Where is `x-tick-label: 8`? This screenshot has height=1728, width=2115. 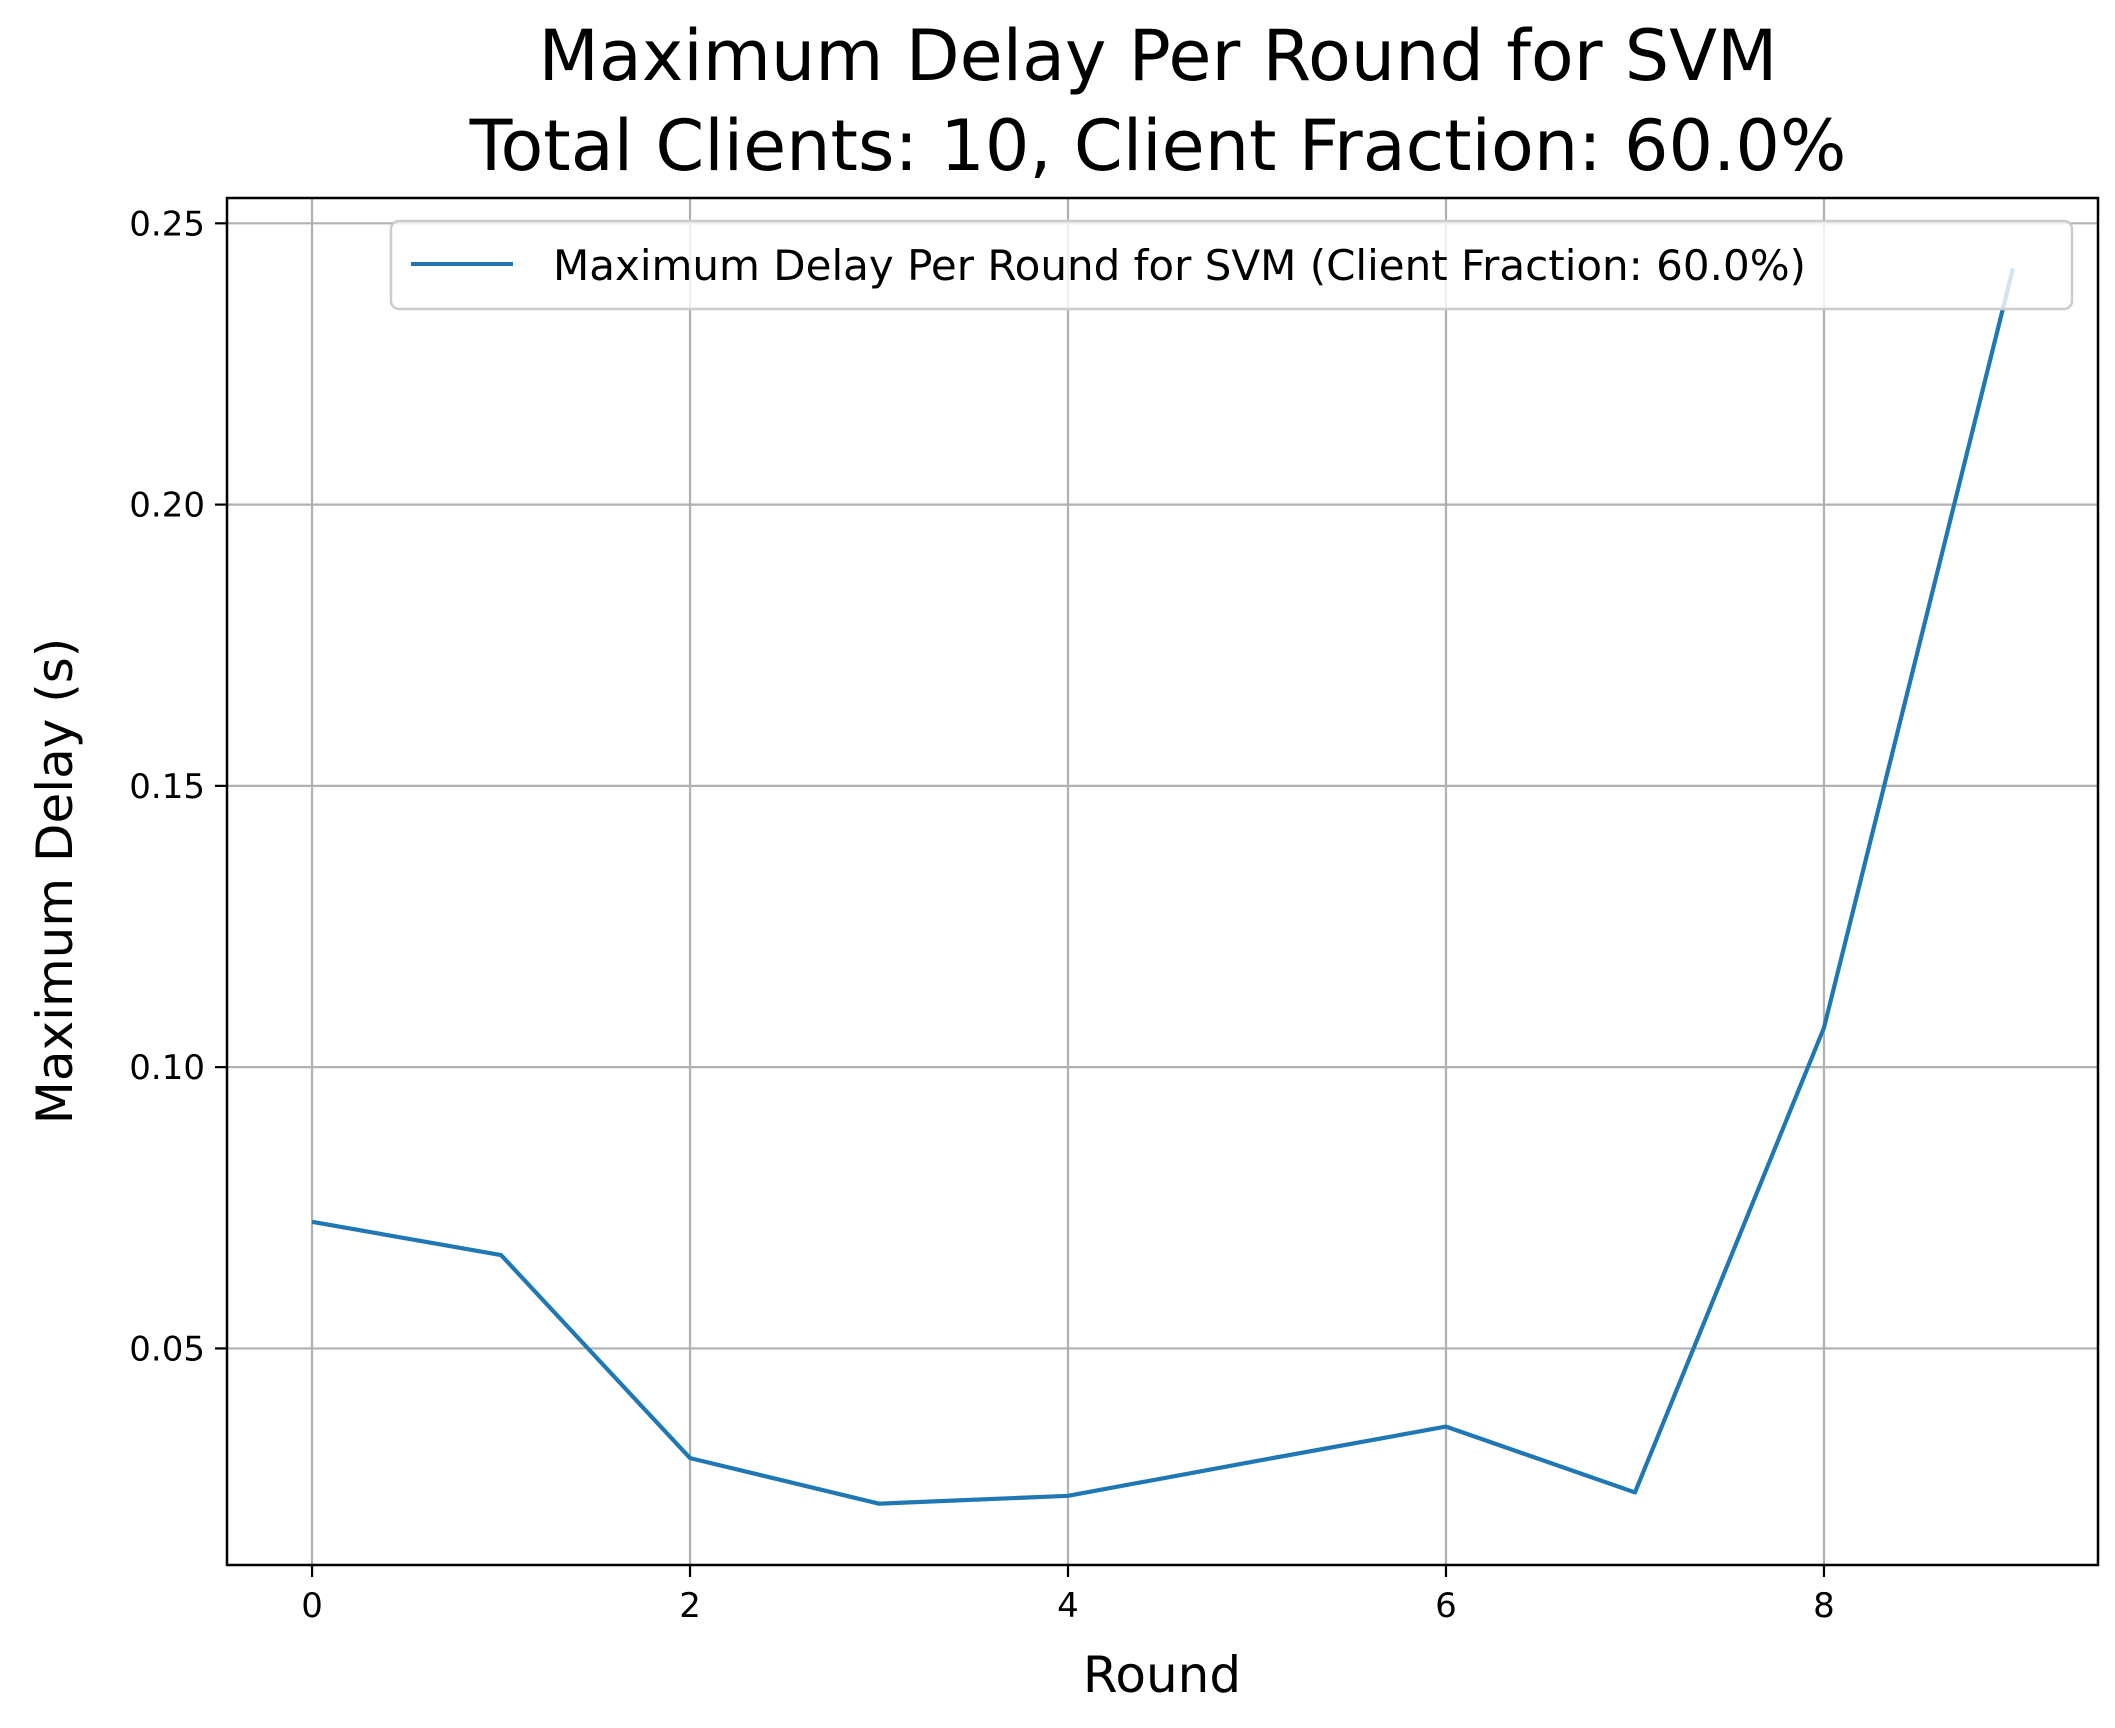
x-tick-label: 8 is located at coordinates (1824, 1606).